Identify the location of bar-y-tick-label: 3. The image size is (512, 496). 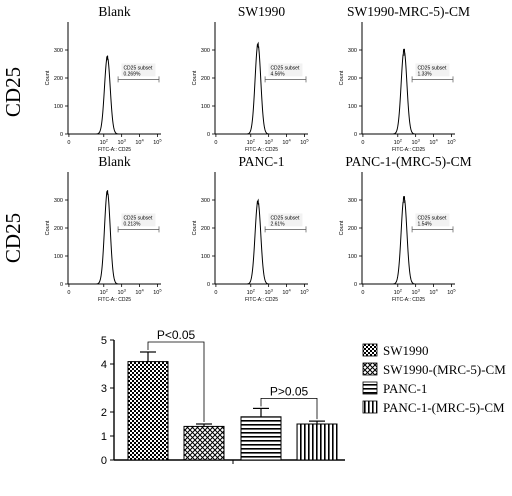
(104, 389).